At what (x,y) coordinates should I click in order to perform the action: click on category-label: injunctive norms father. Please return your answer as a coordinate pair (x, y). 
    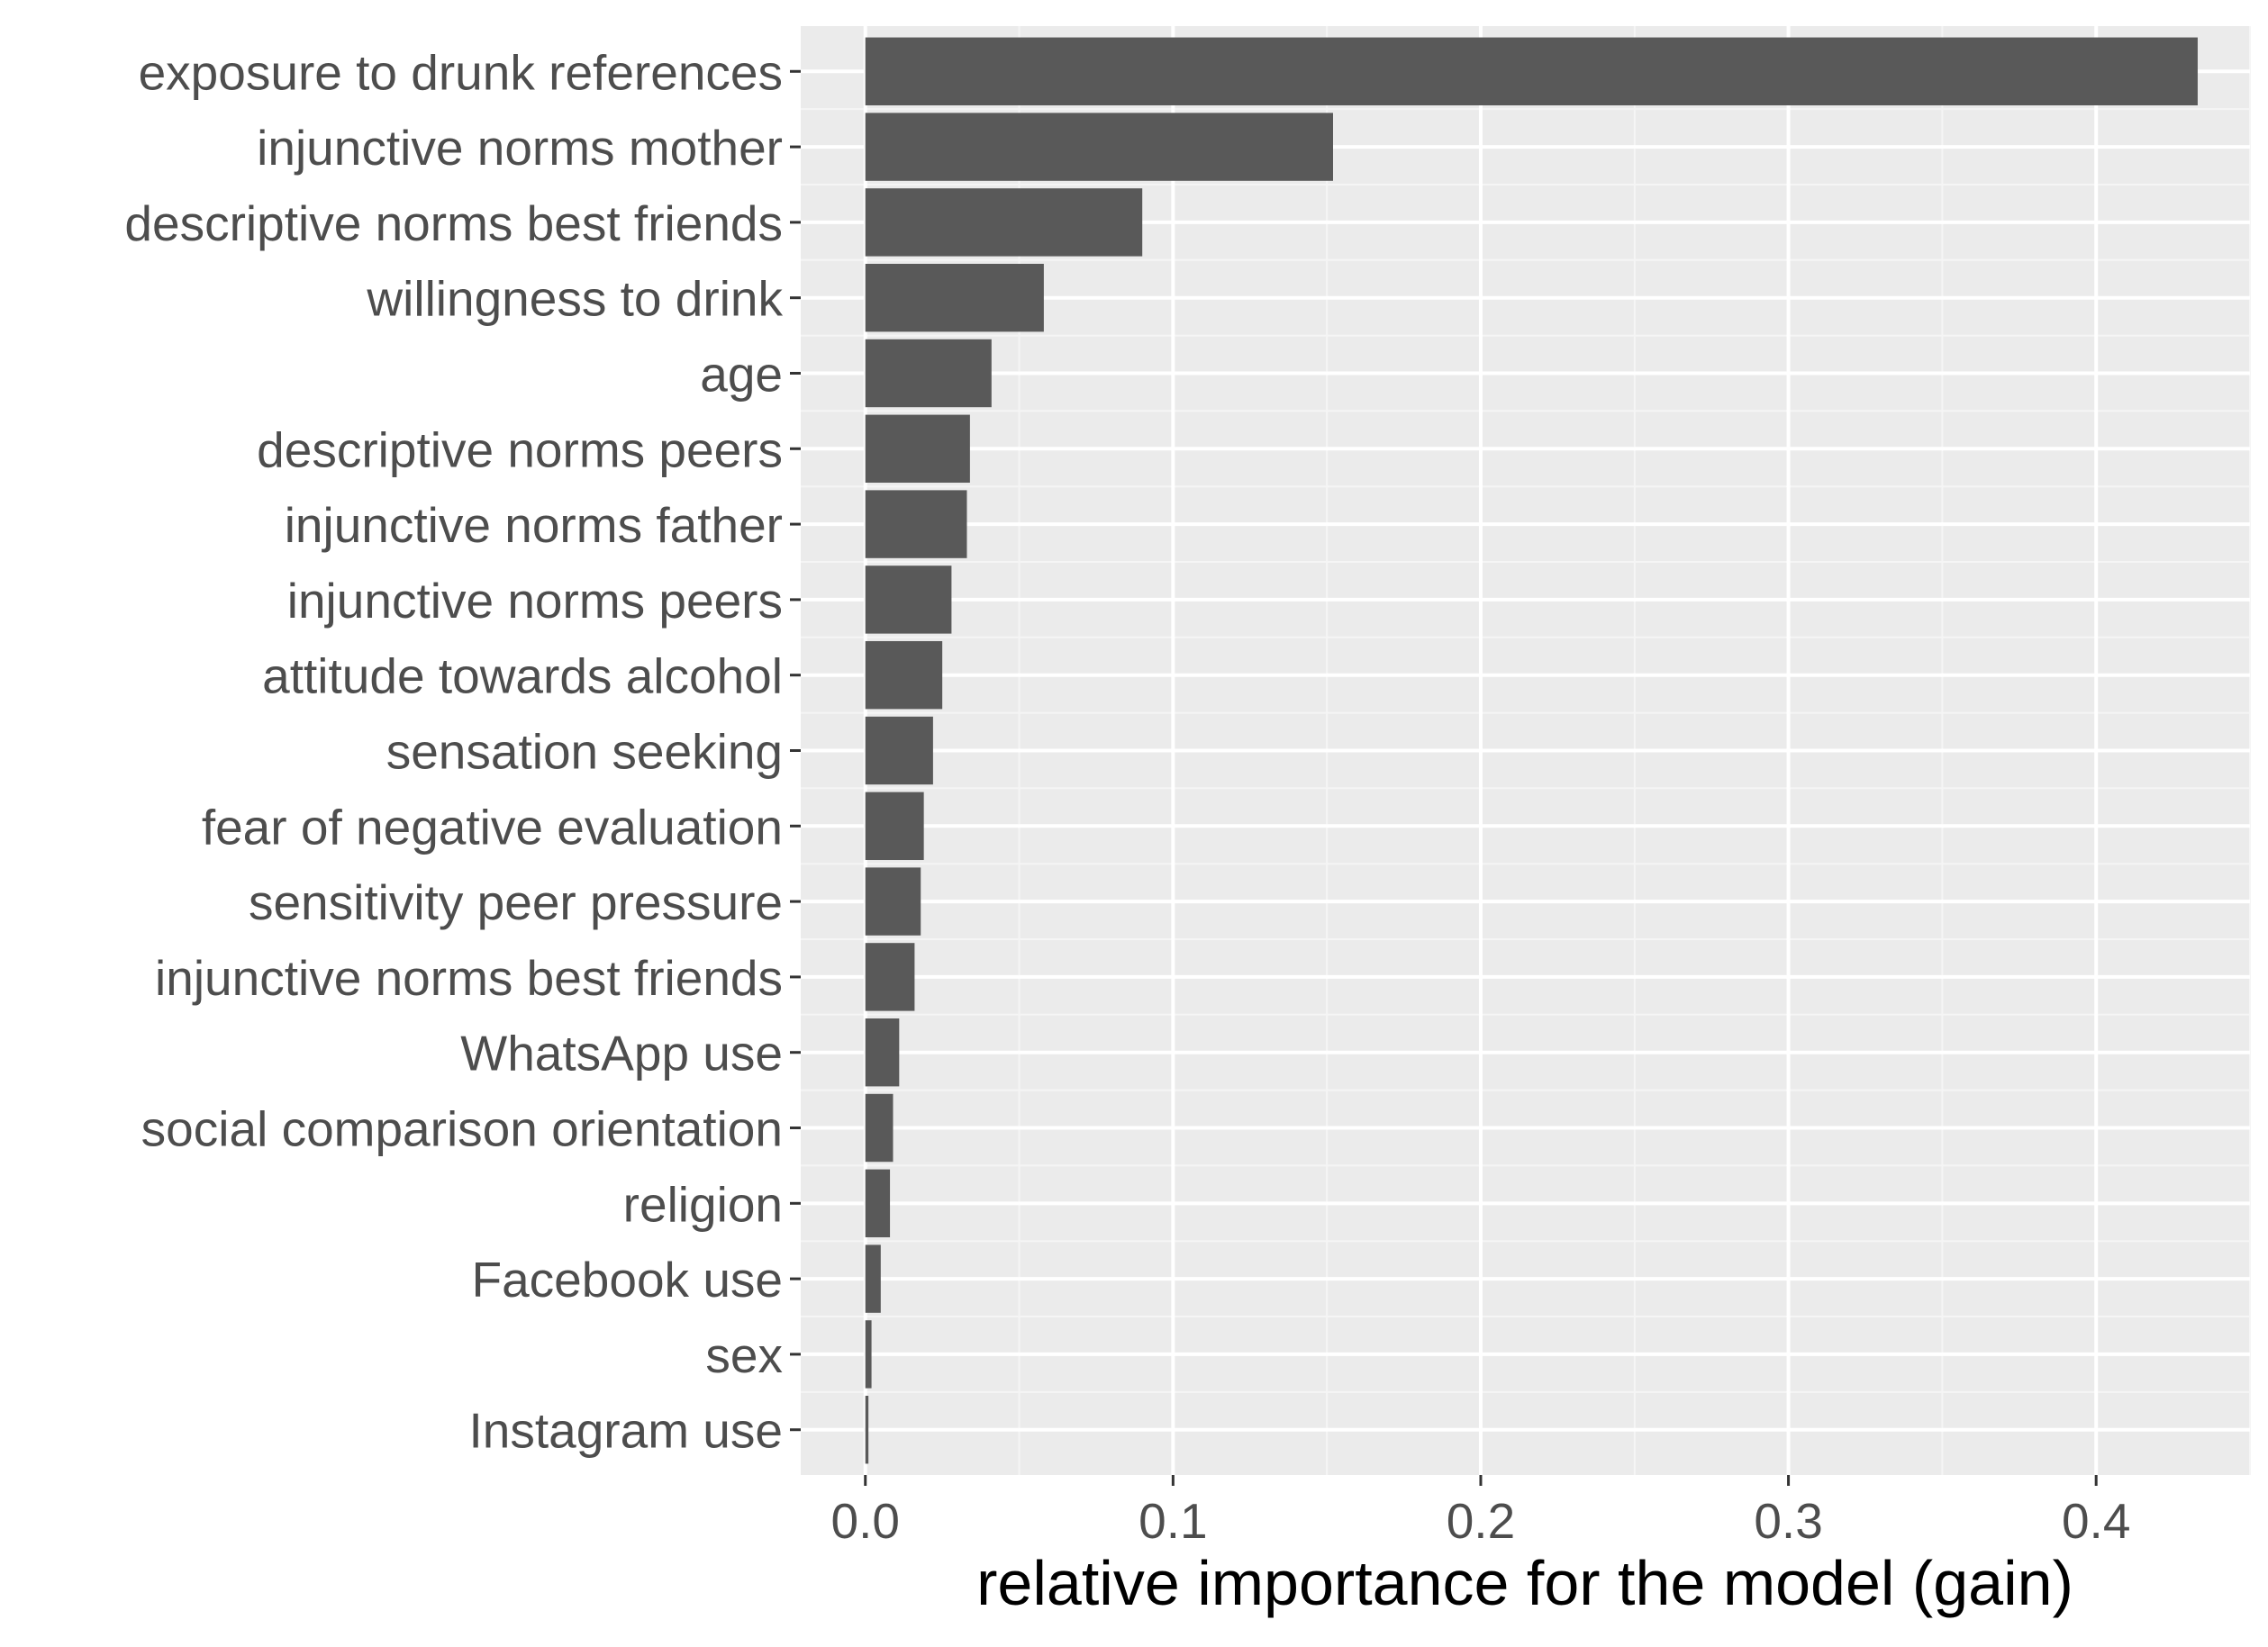
    Looking at the image, I should click on (534, 525).